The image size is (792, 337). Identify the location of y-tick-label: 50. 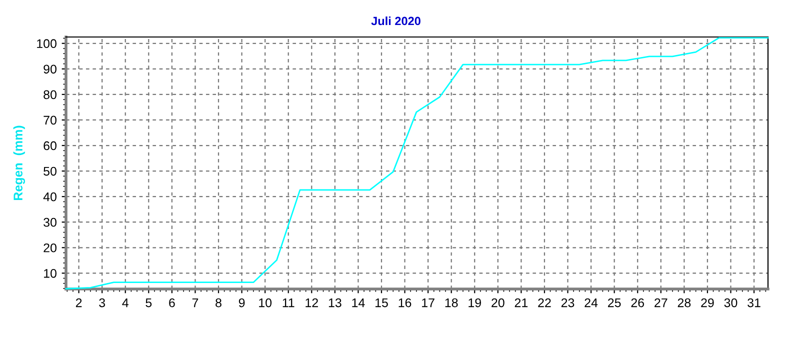
(50, 171).